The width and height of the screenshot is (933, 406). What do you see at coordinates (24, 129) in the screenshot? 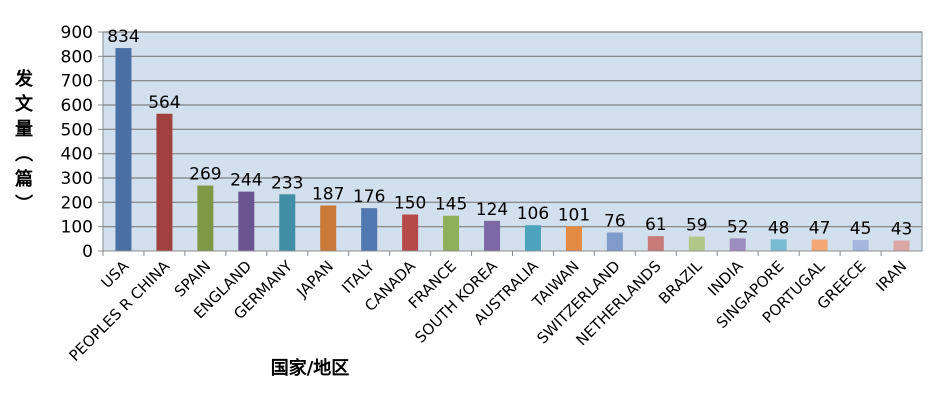
I see `y-axis-title-char: 量` at bounding box center [24, 129].